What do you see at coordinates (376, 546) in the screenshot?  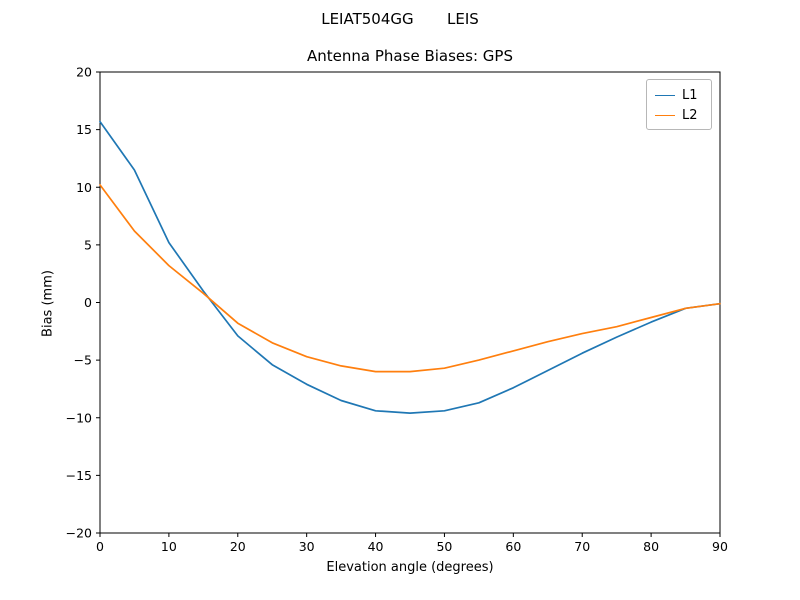 I see `x-tick-label: 40` at bounding box center [376, 546].